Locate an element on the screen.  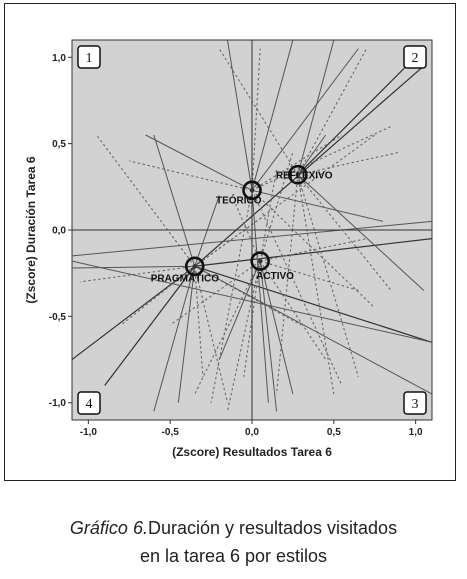
x-tick-label: -1,0 is located at coordinates (89, 432).